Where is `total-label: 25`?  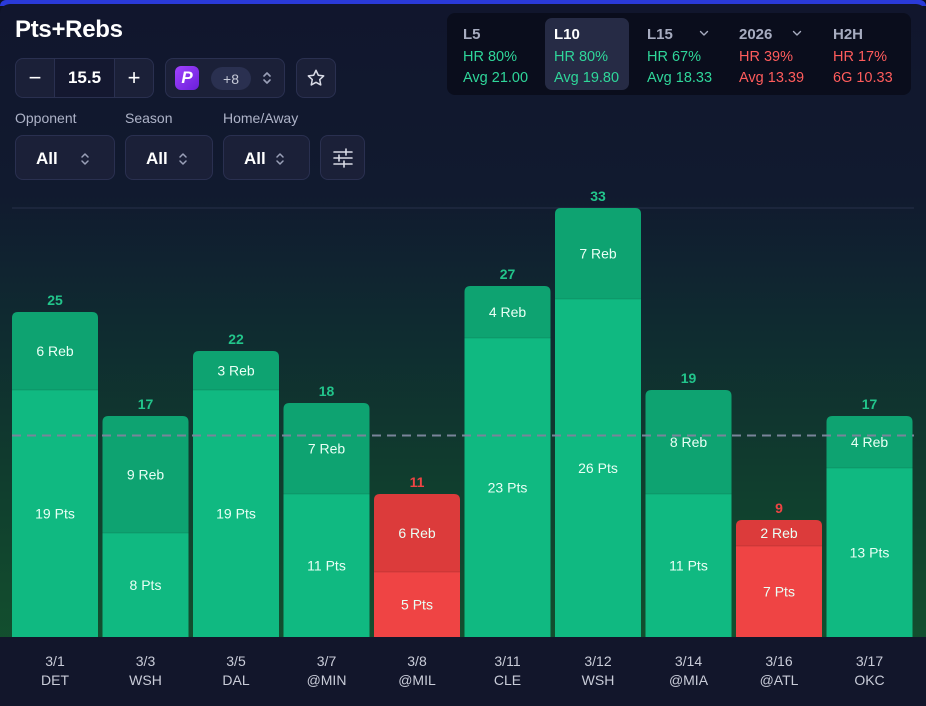
total-label: 25 is located at coordinates (55, 300).